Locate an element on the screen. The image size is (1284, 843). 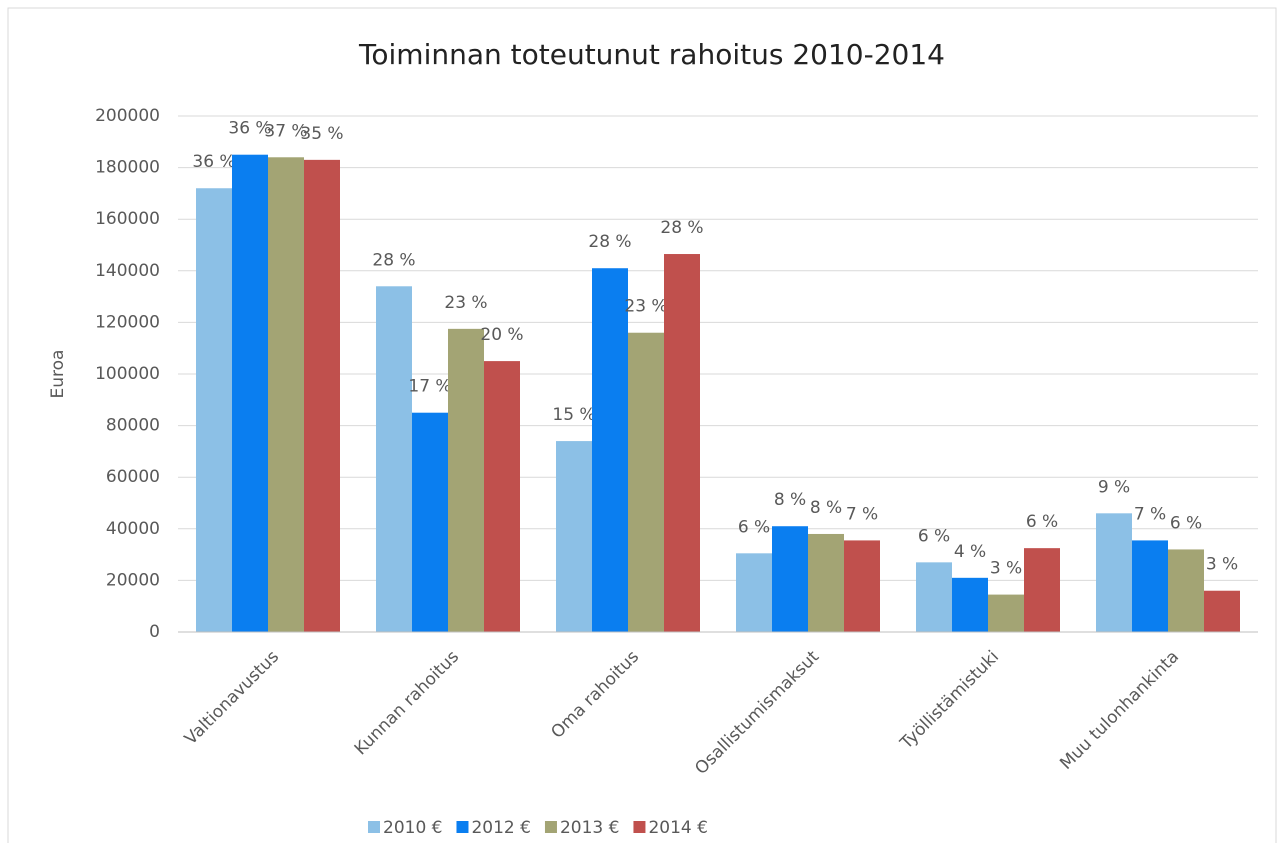
legend-label: 2012 € is located at coordinates (500, 828).